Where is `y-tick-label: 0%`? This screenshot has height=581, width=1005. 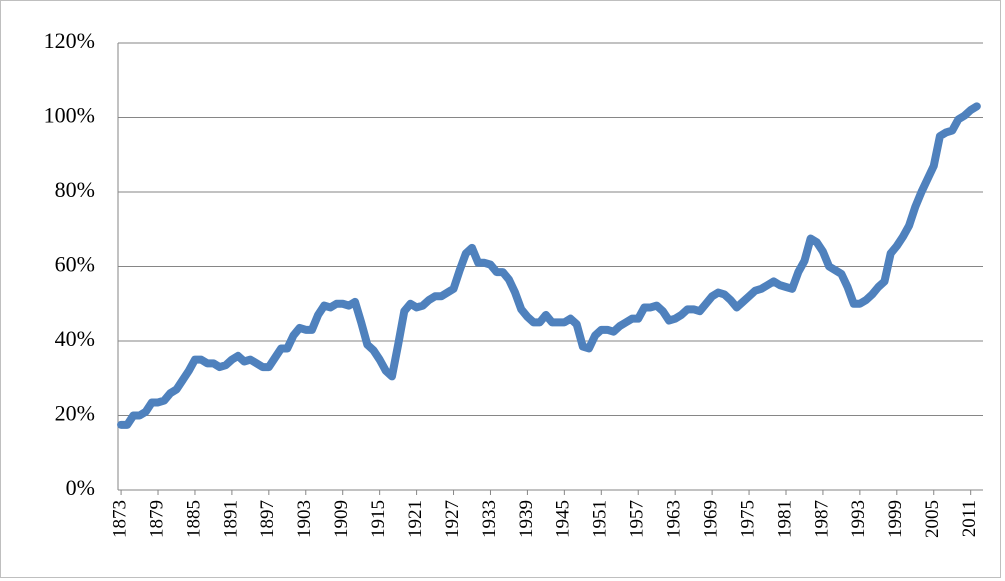 y-tick-label: 0% is located at coordinates (80, 487).